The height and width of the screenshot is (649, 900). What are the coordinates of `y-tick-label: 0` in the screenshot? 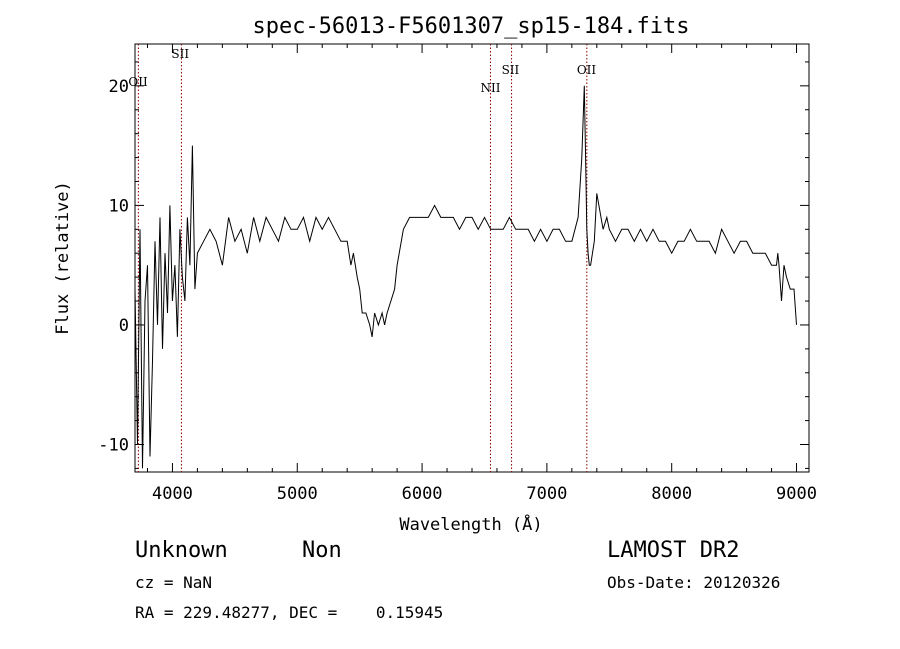 It's located at (124, 326).